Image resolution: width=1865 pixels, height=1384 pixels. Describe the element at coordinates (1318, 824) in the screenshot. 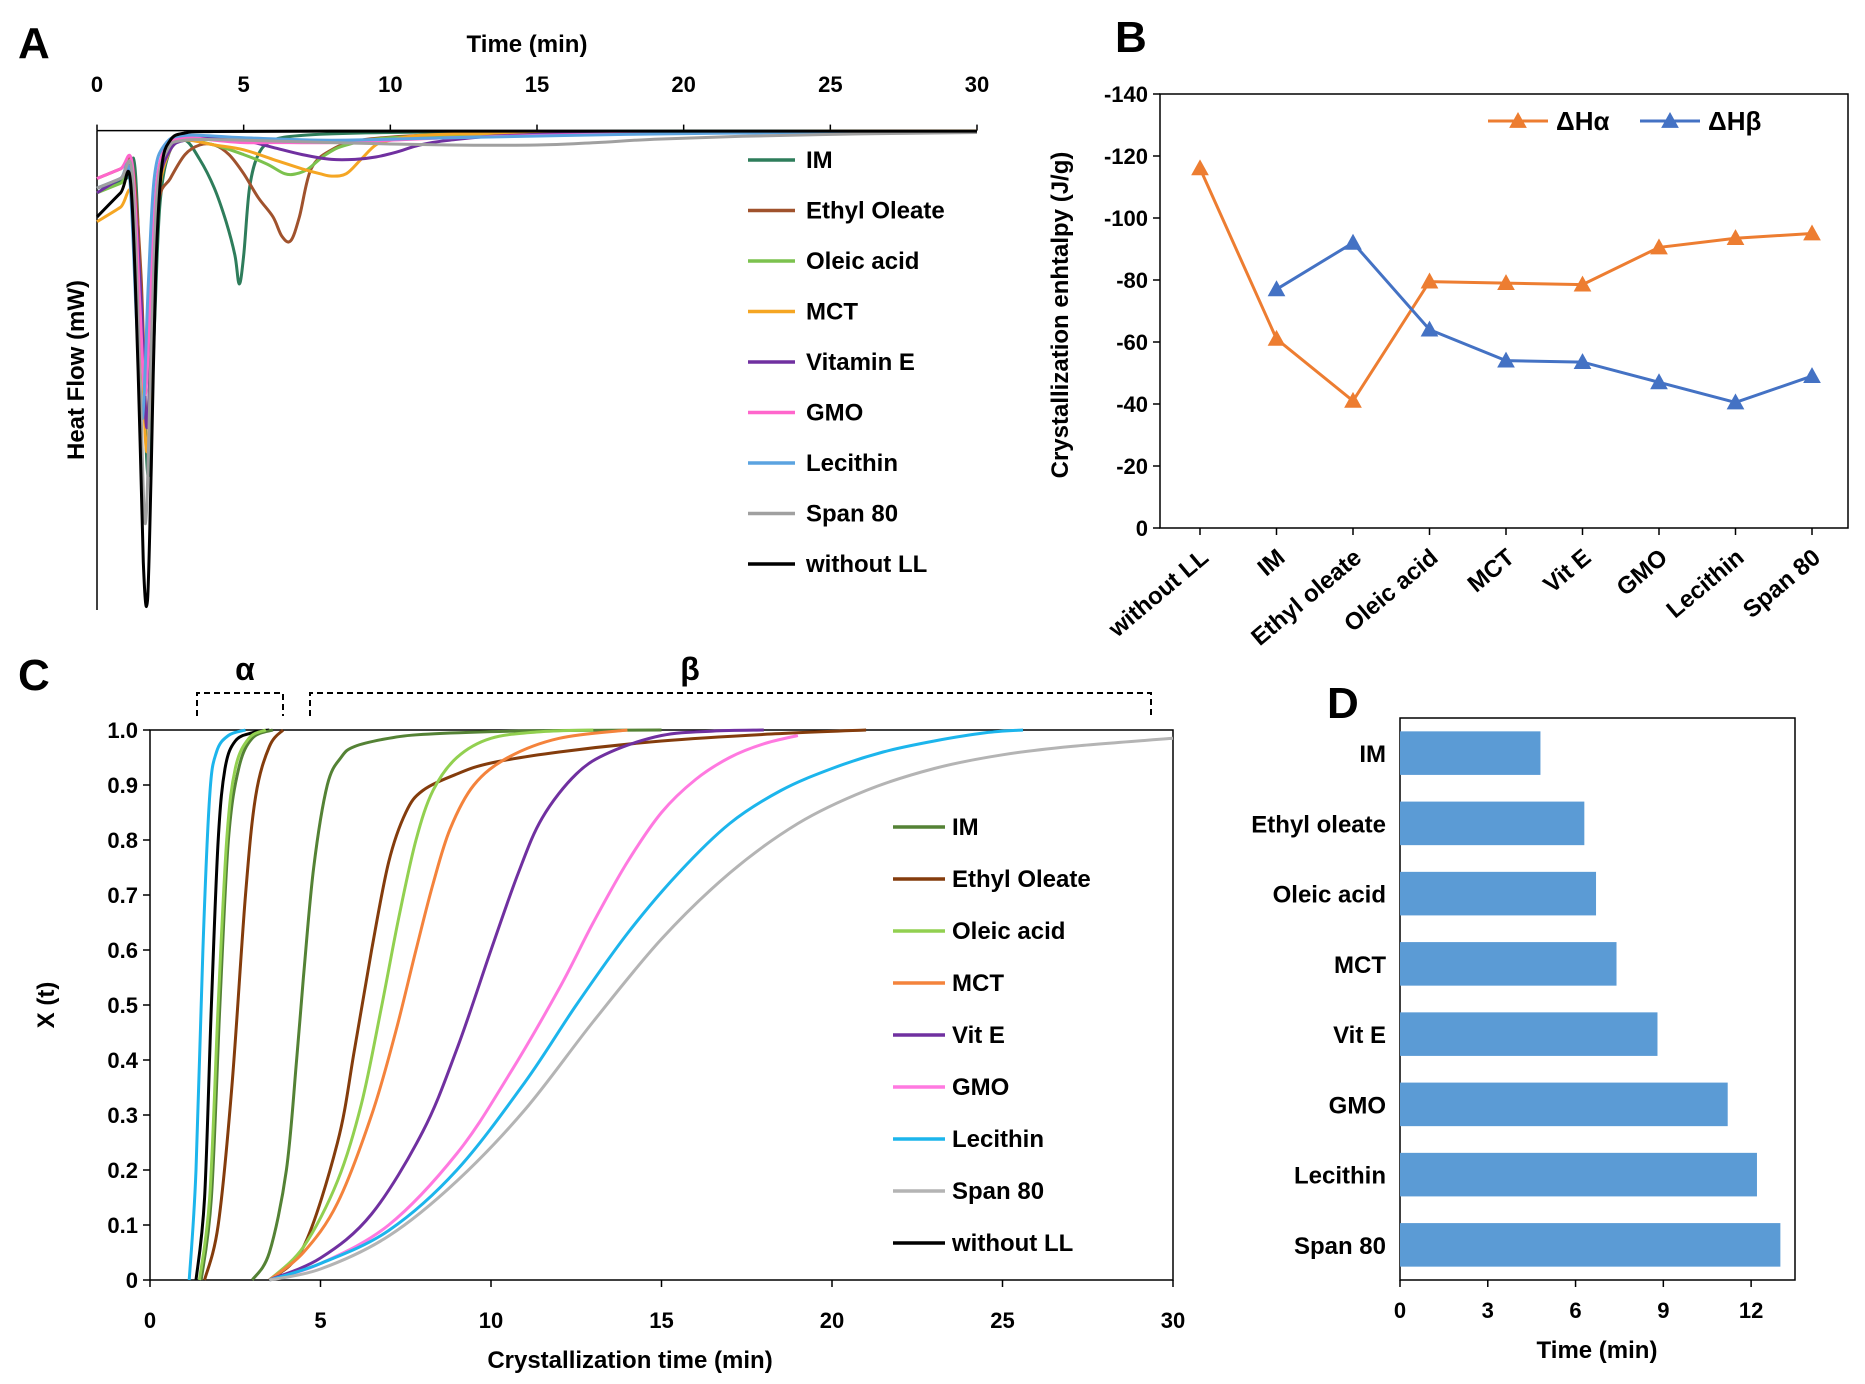

I see `panel-d-category-label: Ethyl oleate` at that location.